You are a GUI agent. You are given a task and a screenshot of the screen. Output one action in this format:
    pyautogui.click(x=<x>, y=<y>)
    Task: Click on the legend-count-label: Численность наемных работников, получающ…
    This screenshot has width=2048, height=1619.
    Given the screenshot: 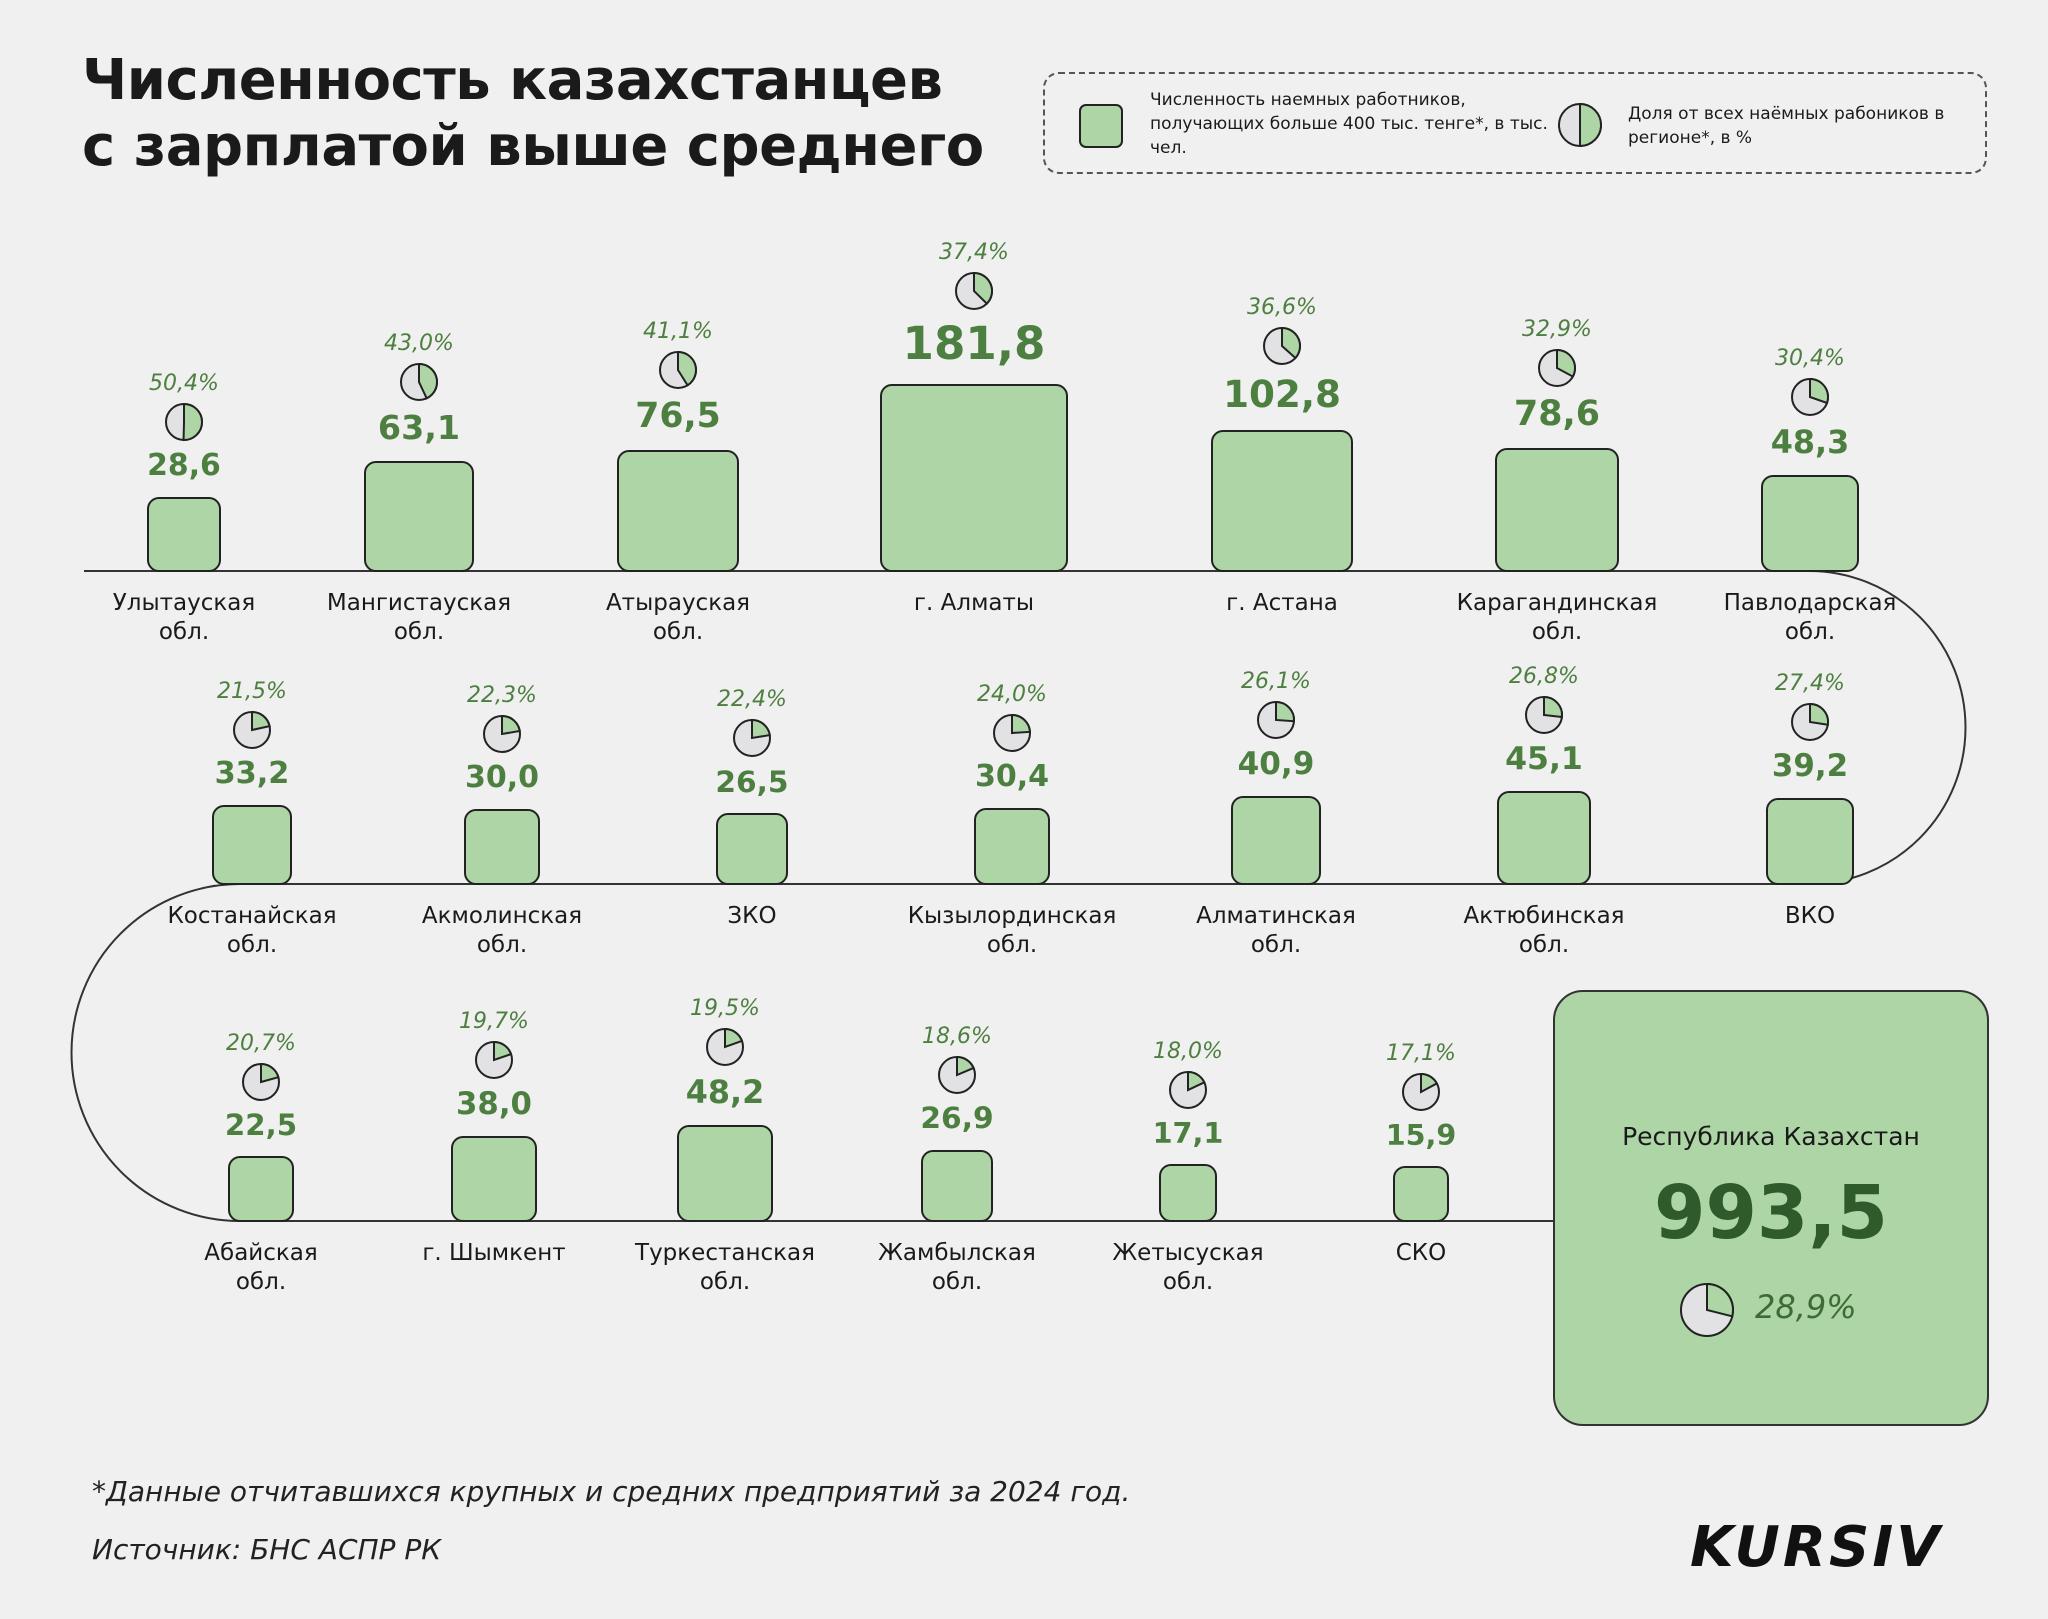 What is the action you would take?
    pyautogui.click(x=1349, y=124)
    